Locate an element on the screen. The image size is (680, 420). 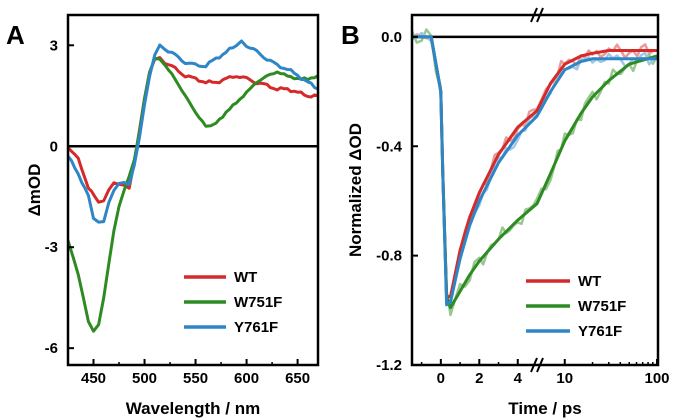
panel-a-ytick-label: 0 is located at coordinates (54, 146).